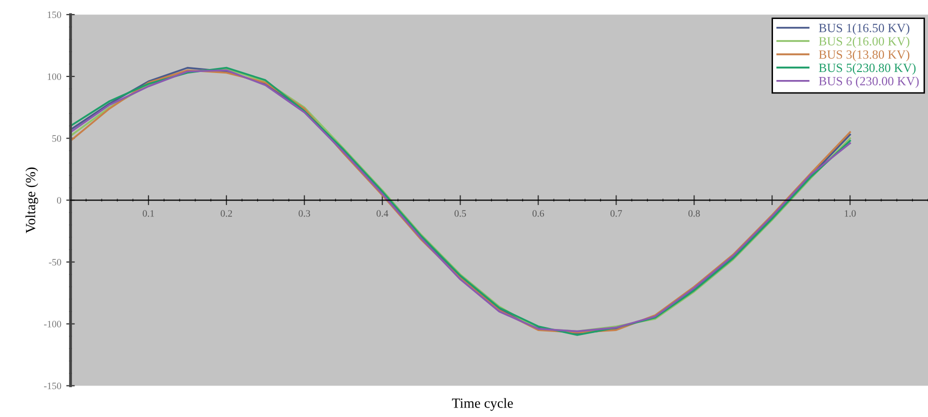 The height and width of the screenshot is (417, 928). Describe the element at coordinates (850, 213) in the screenshot. I see `x-tick-label: 1.0` at that location.